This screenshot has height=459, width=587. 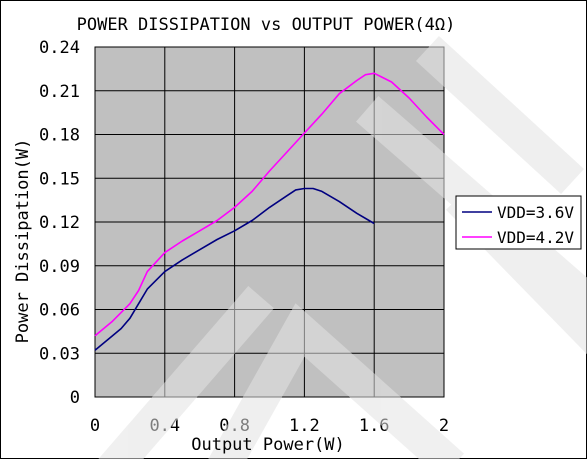 I want to click on y-tick-label: 0.15, so click(x=59, y=179).